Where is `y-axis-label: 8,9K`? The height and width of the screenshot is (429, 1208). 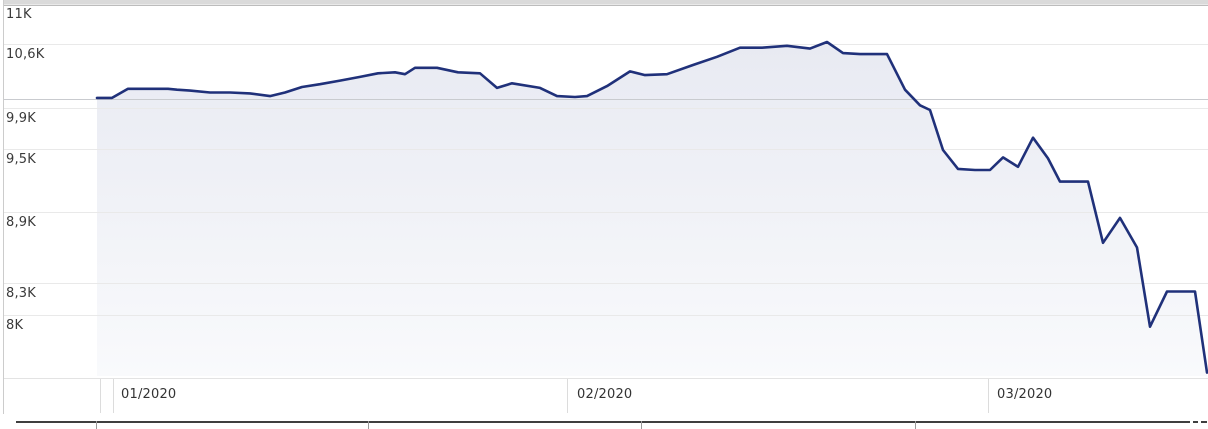
y-axis-label: 8,9K is located at coordinates (21, 222).